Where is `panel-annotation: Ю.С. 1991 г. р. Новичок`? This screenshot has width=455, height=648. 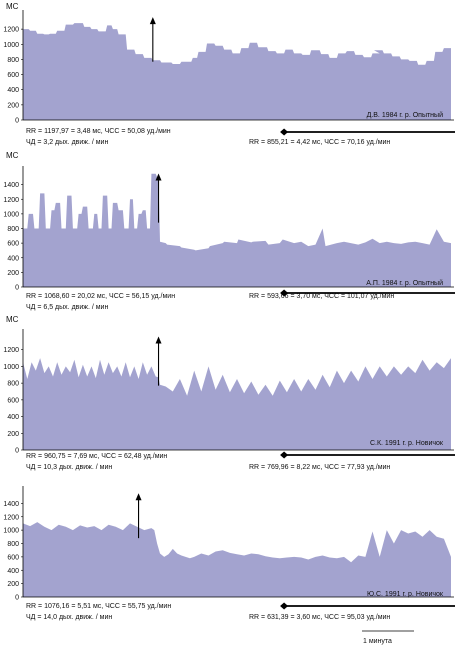 panel-annotation: Ю.С. 1991 г. р. Новичок is located at coordinates (405, 594).